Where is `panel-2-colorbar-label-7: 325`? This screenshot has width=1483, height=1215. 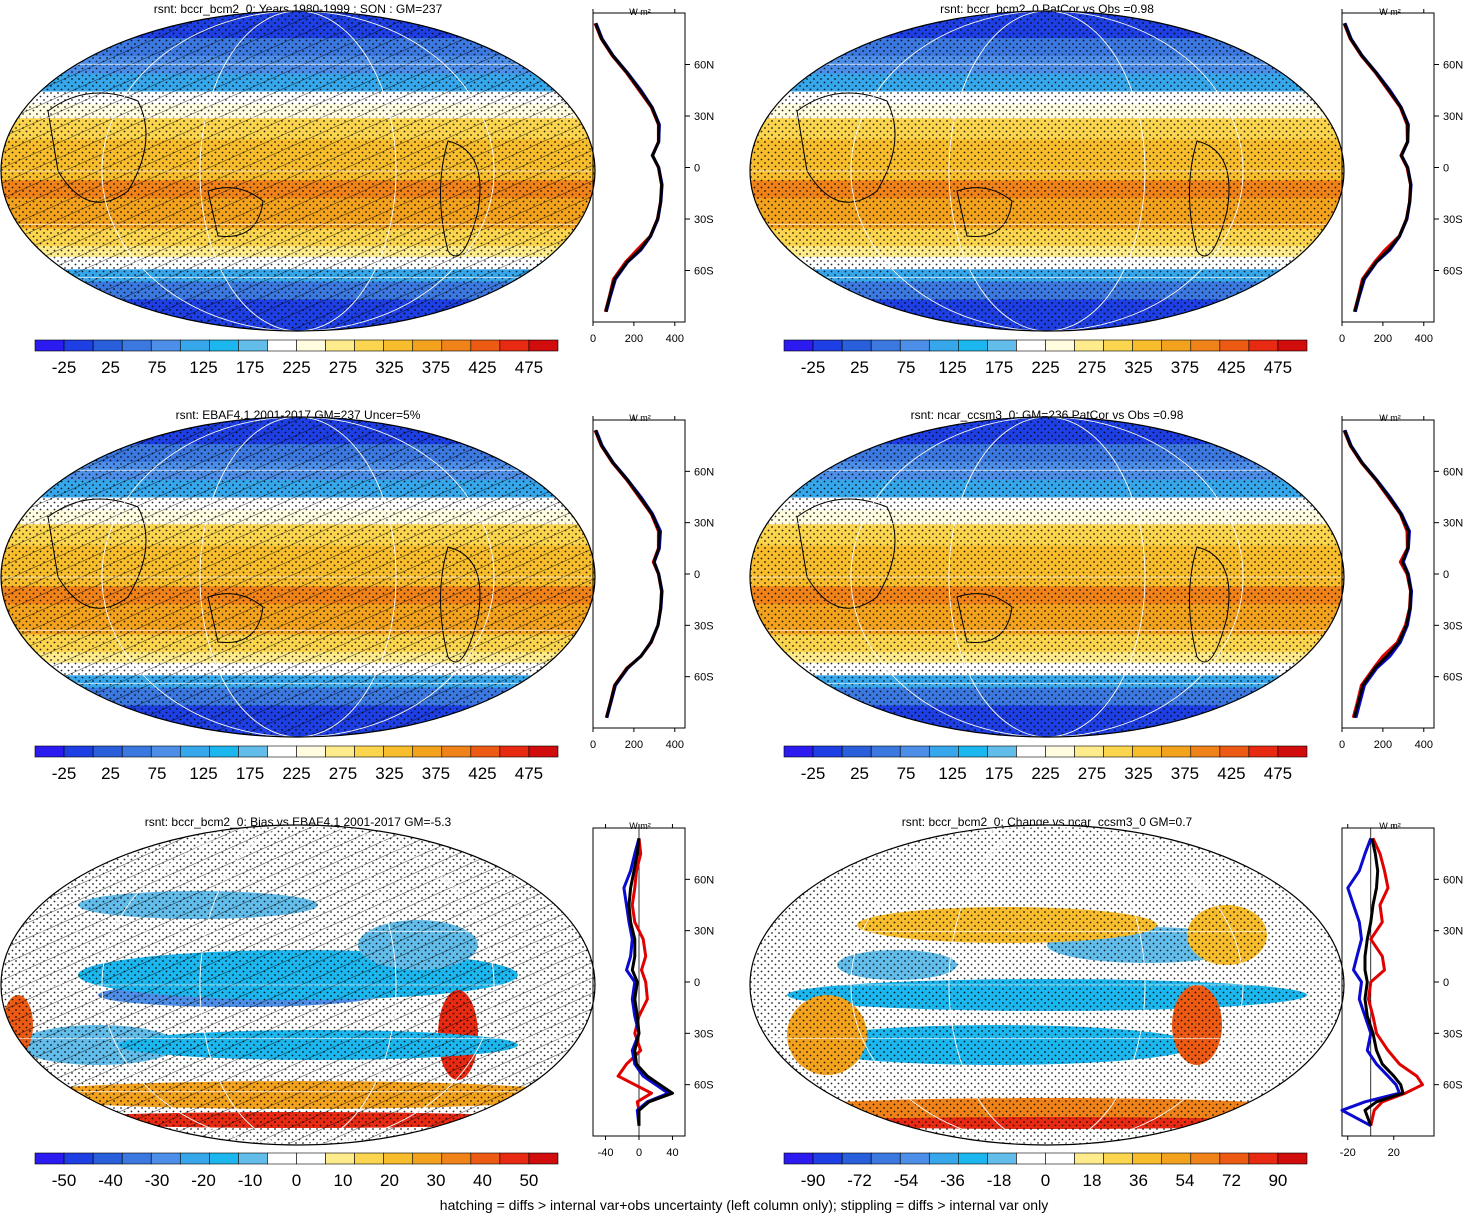 panel-2-colorbar-label-7: 325 is located at coordinates (389, 773).